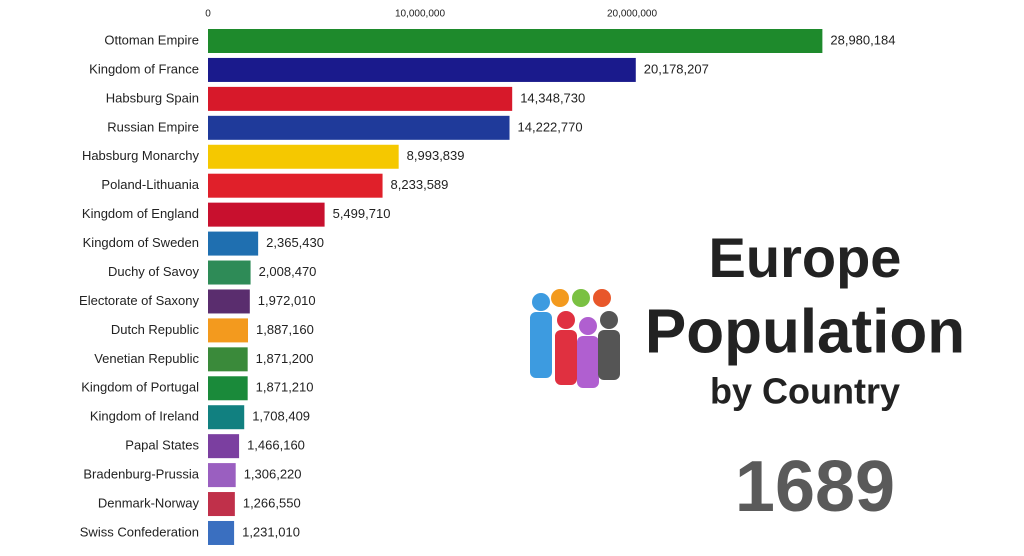  Describe the element at coordinates (362, 213) in the screenshot. I see `value-label: 5,499,710` at that location.